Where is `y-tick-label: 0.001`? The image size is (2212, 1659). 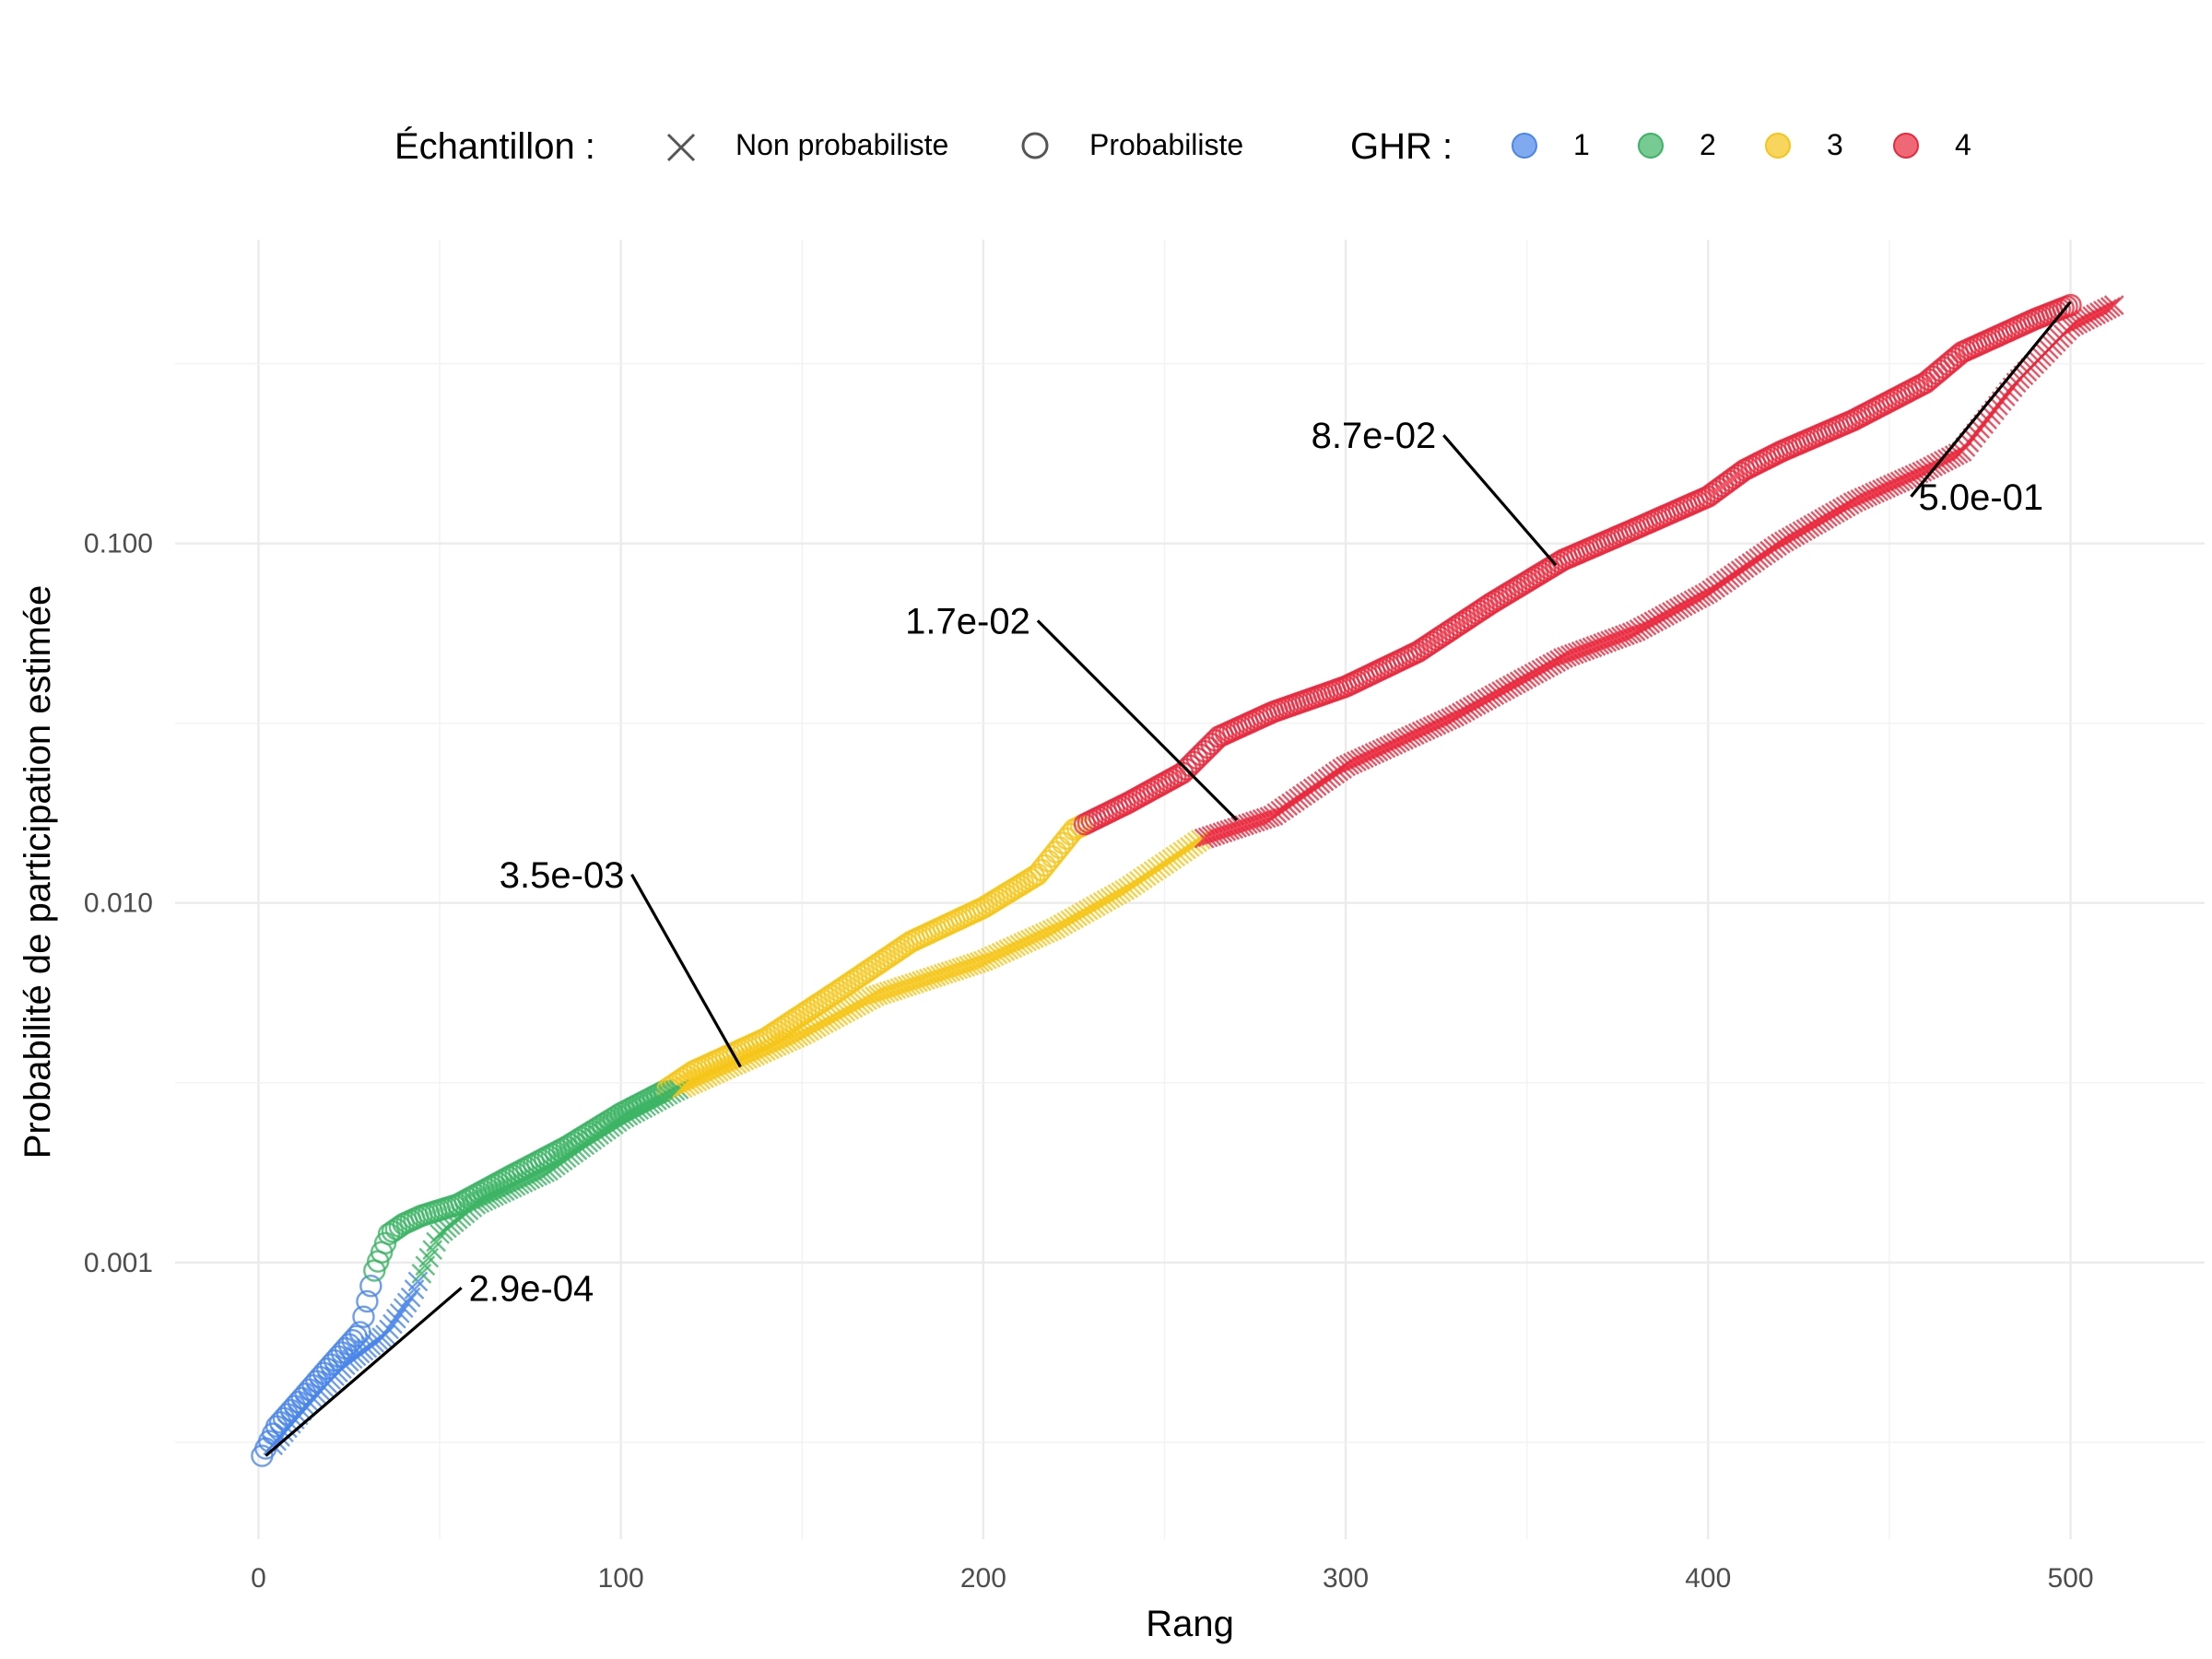
y-tick-label: 0.001 is located at coordinates (118, 1263).